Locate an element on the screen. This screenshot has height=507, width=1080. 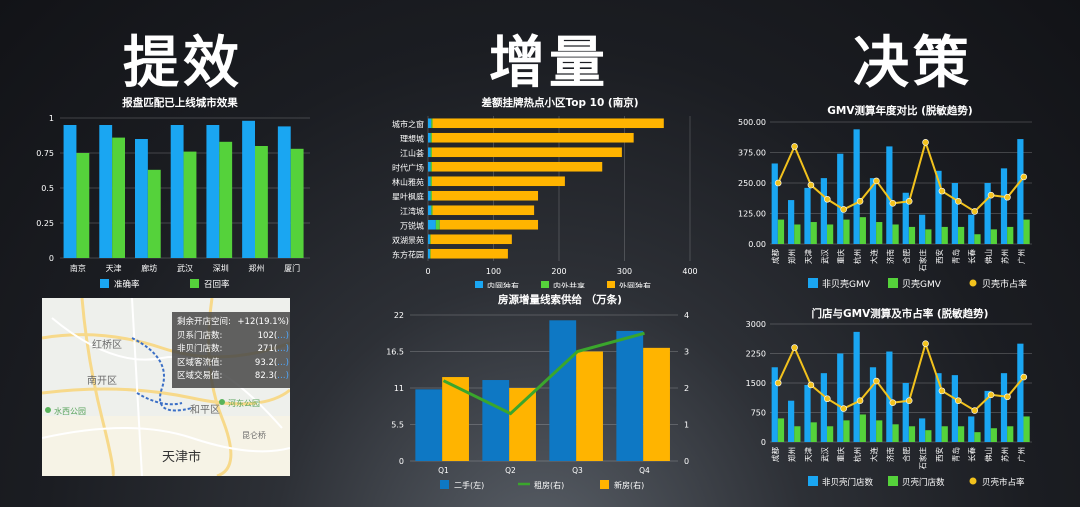
x-tick-label: 佛山 is located at coordinates (988, 454).